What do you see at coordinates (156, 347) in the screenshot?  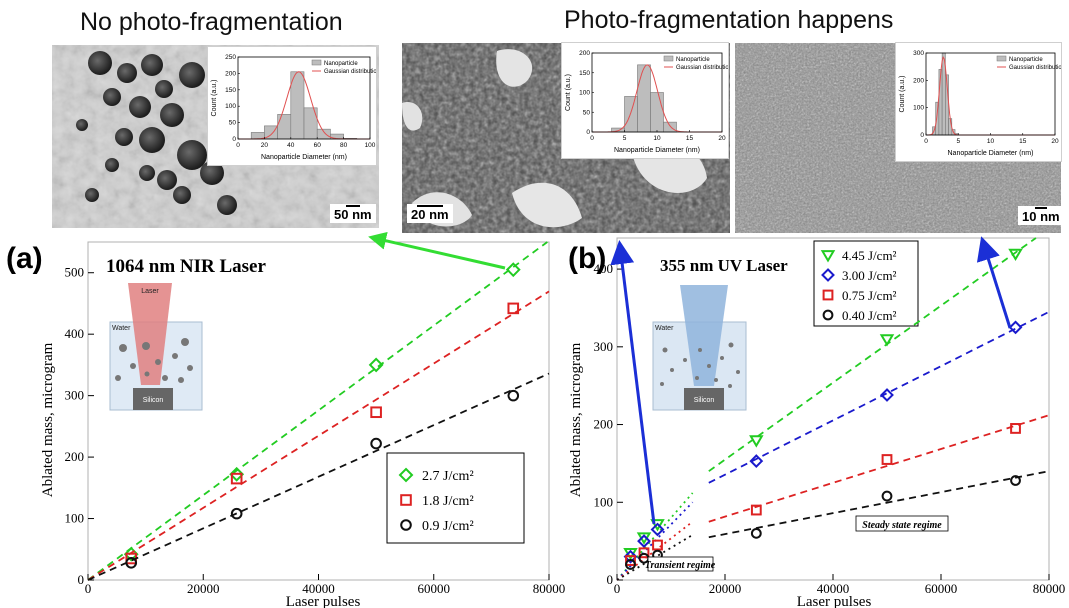 I see `panel-a-schematic: Laser Water Silicon` at bounding box center [156, 347].